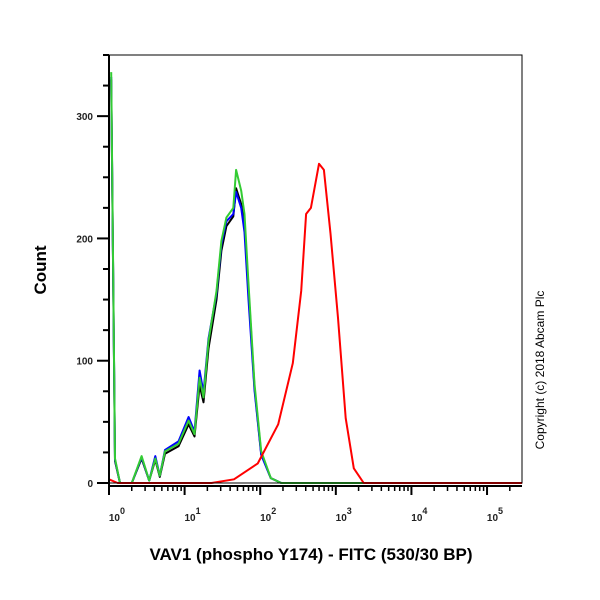 This screenshot has height=600, width=600. I want to click on x-tick-label: 10², so click(268, 515).